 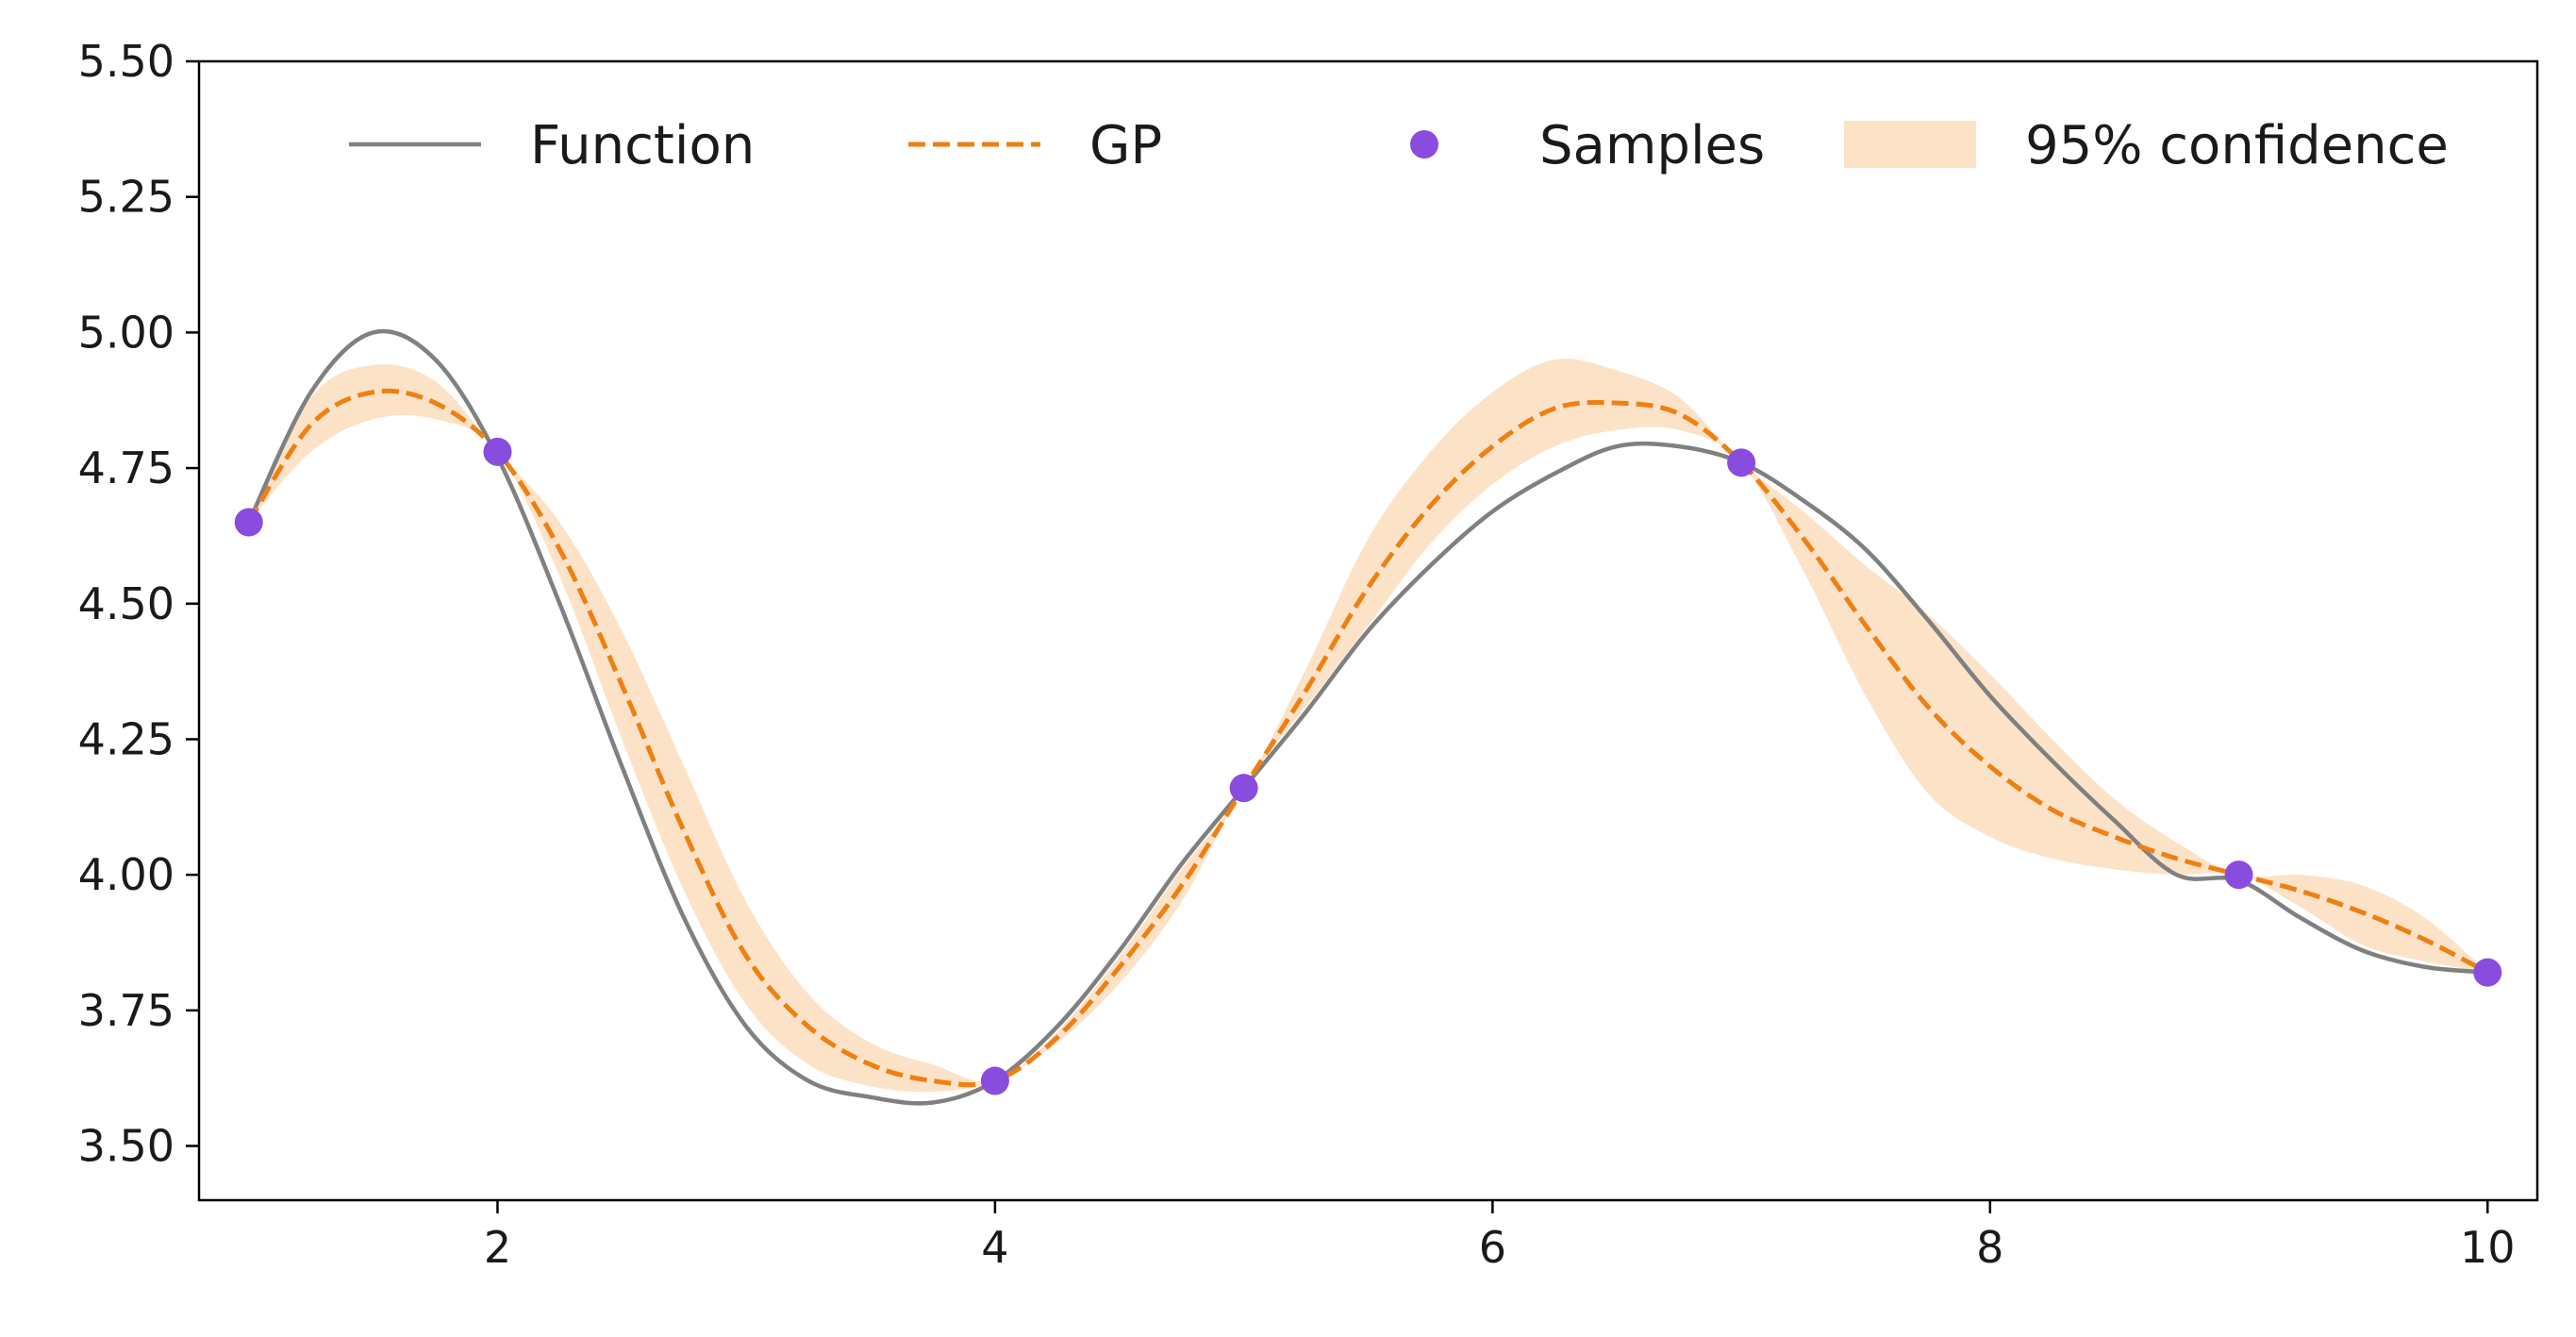 I want to click on legend-entry-samples: Samples, so click(x=1587, y=145).